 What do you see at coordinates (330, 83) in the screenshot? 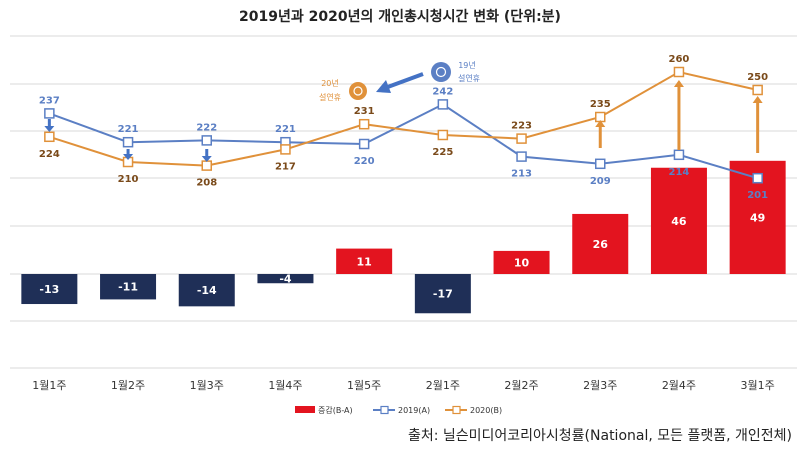
I see `holiday-2020-label: 20년` at bounding box center [330, 83].